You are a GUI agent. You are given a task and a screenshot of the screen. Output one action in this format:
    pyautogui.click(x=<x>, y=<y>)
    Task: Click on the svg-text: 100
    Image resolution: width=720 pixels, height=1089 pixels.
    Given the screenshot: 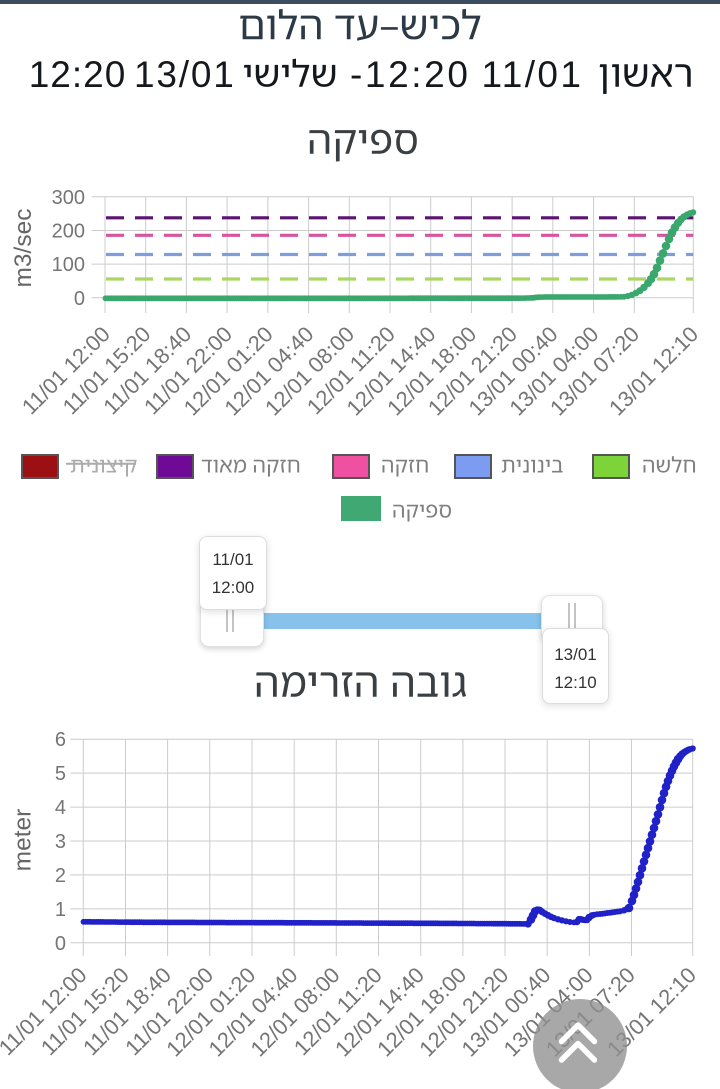 What is the action you would take?
    pyautogui.click(x=68, y=265)
    